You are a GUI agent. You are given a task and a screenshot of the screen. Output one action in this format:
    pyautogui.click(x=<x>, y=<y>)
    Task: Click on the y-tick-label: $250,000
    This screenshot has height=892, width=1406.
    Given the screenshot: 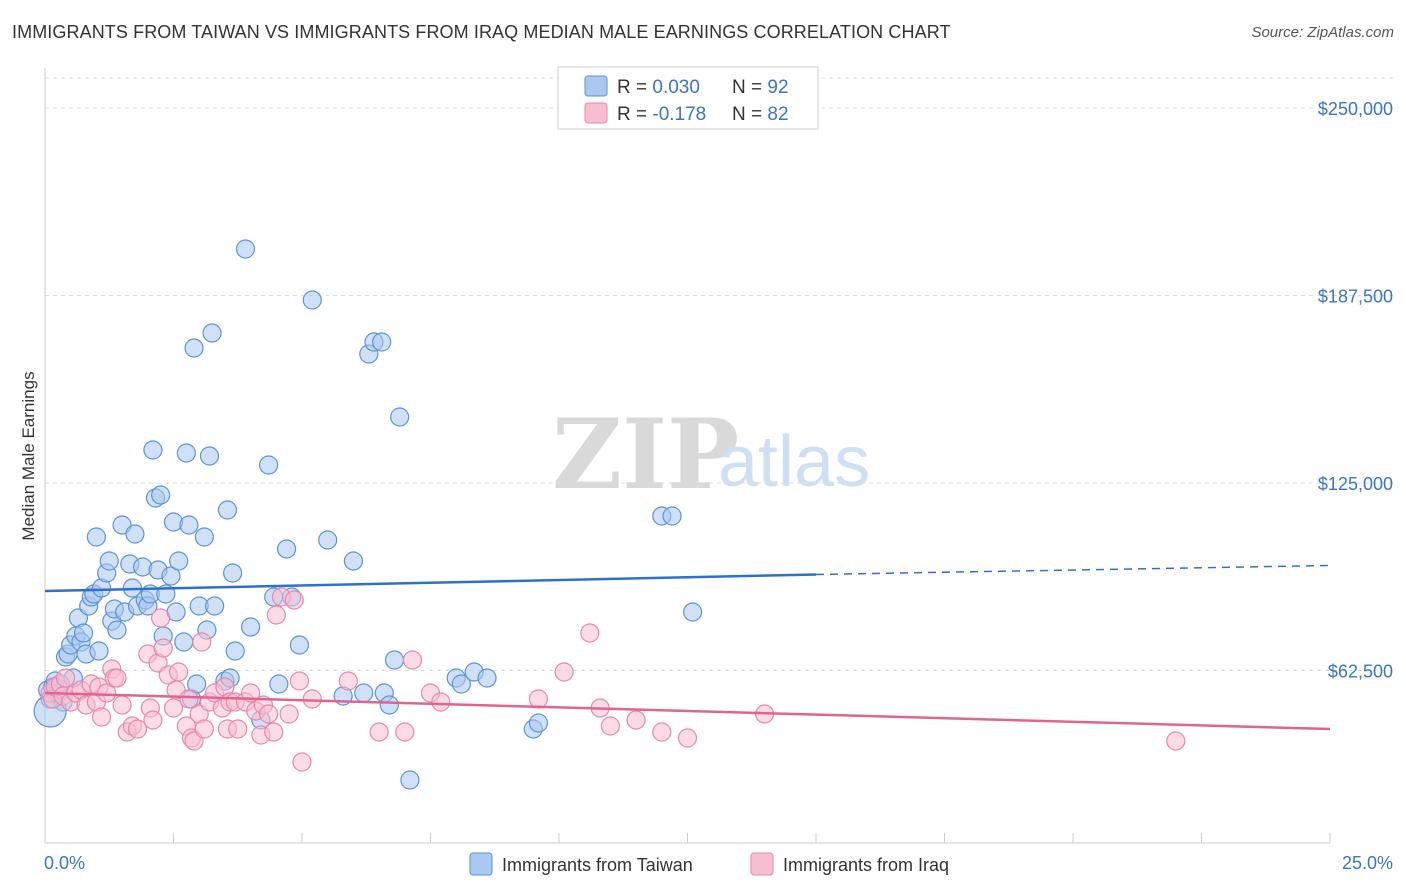 What is the action you would take?
    pyautogui.click(x=1355, y=109)
    